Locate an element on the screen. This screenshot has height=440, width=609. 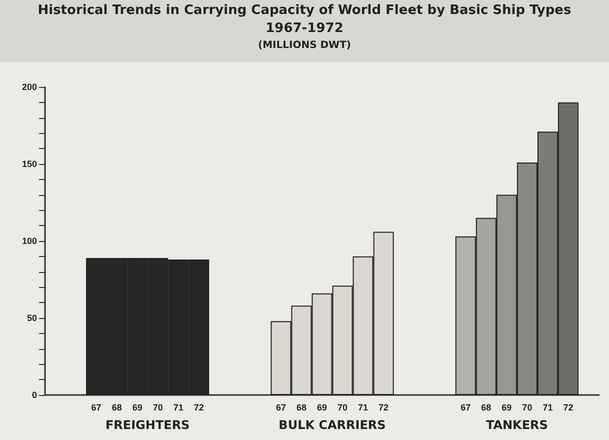
y-tick-label: 100 is located at coordinates (29, 241).